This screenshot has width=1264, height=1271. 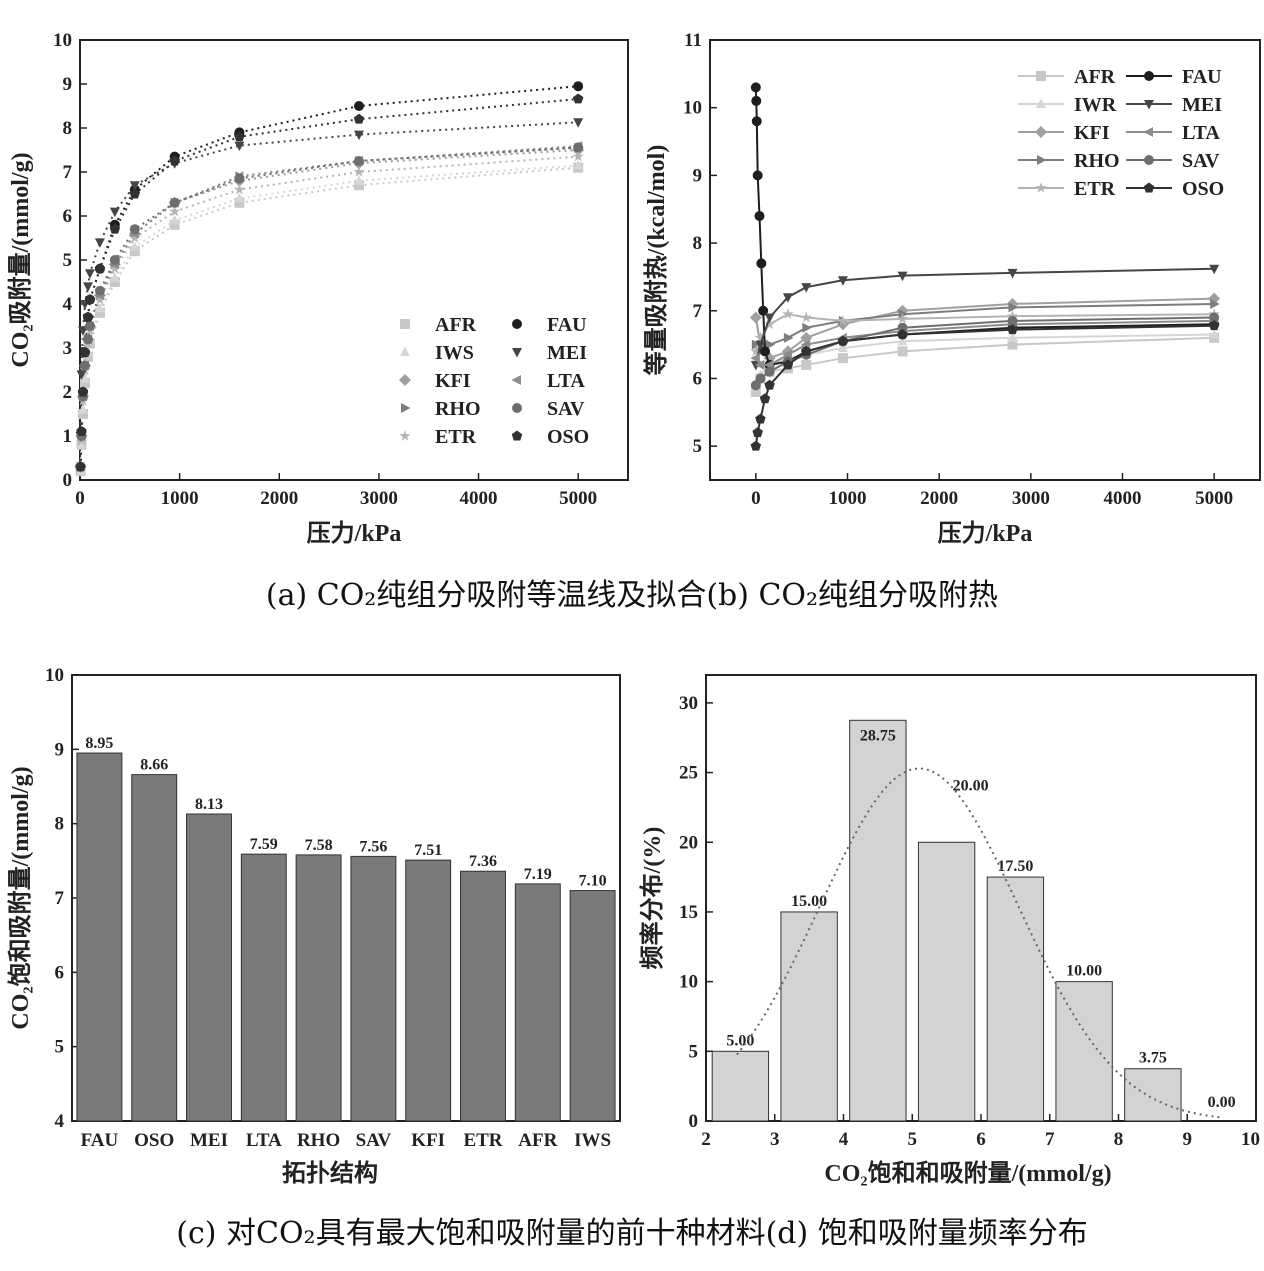 I want to click on panel-d-value-label: 10.00, so click(x=1084, y=971).